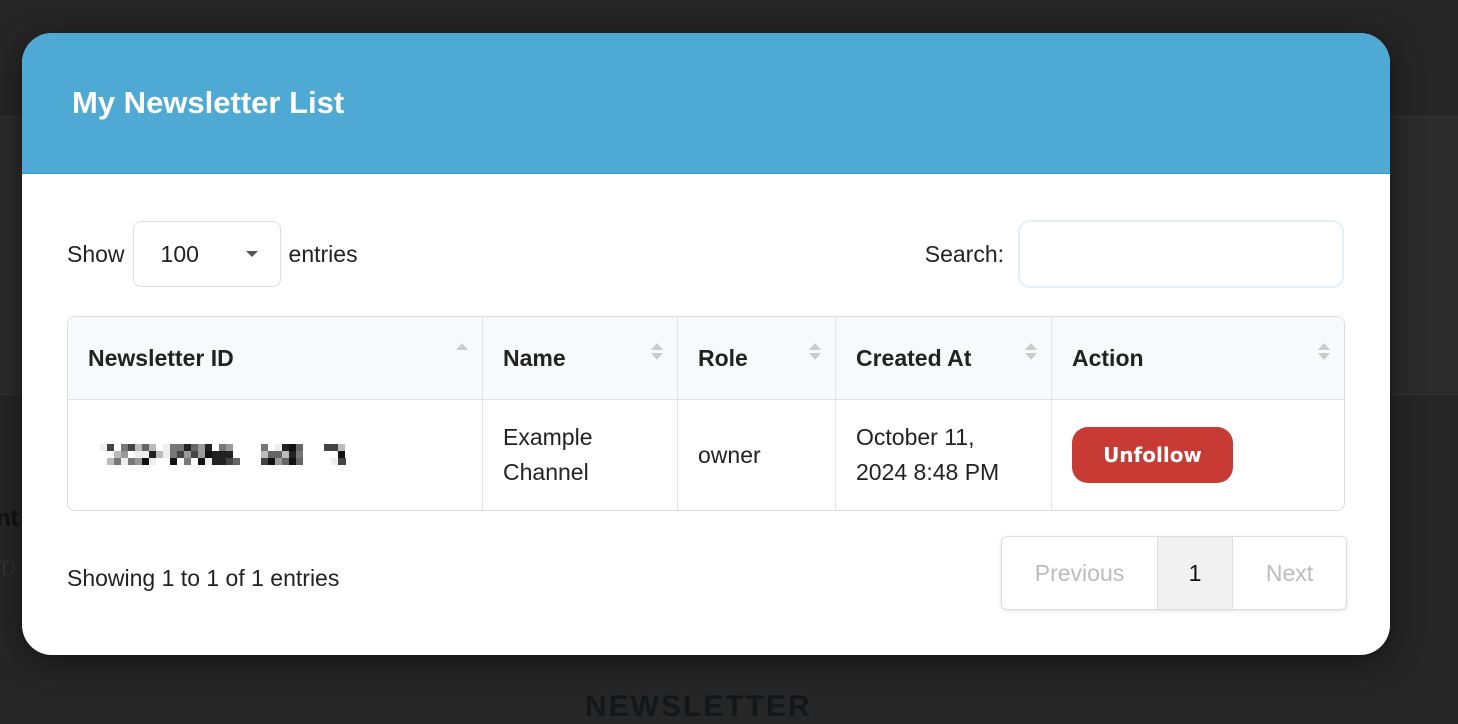 The height and width of the screenshot is (724, 1458). I want to click on column-label: Name, so click(534, 357).